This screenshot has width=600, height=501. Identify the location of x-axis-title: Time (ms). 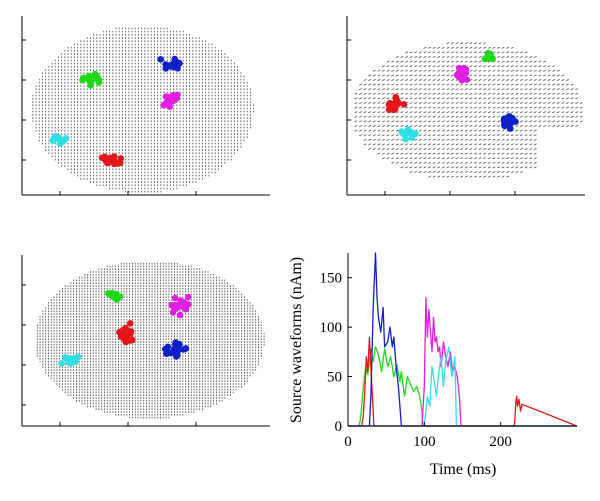
(463, 469).